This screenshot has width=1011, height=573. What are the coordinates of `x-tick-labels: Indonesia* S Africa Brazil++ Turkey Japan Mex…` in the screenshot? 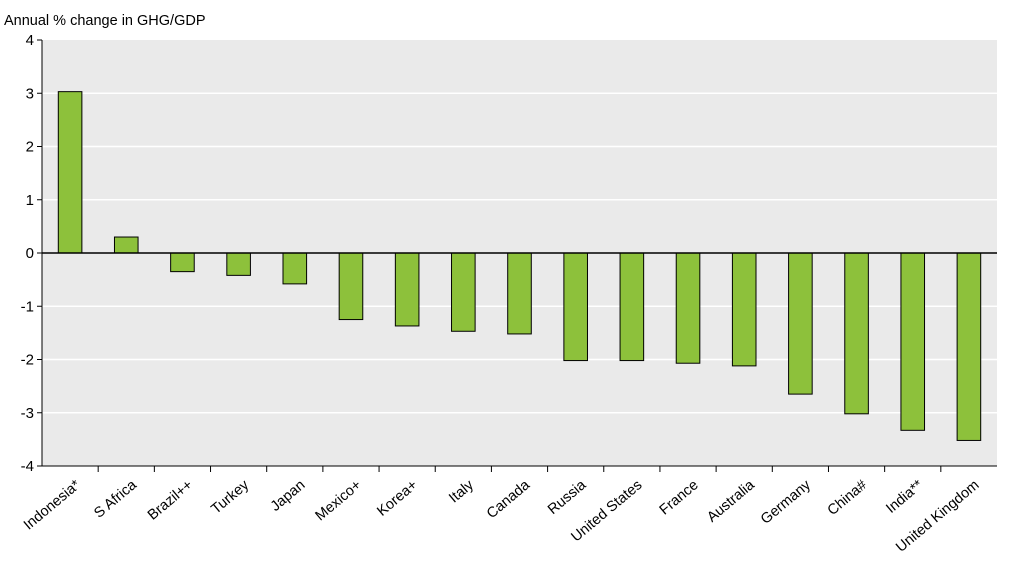 It's located at (502, 516).